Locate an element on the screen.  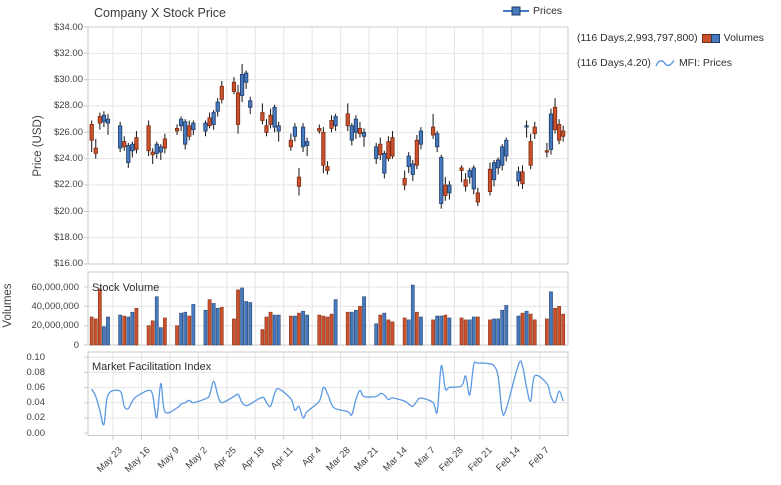
price-tick-label: $16.00 is located at coordinates (68, 264).